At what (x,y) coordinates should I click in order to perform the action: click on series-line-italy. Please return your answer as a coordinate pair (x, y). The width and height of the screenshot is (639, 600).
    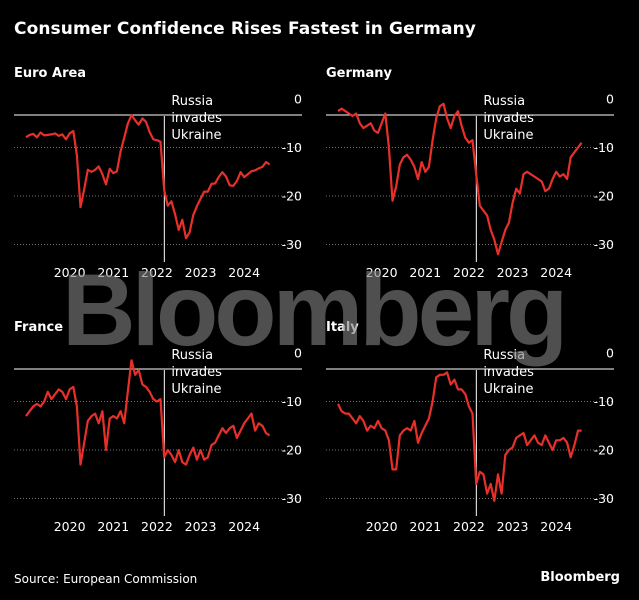
    Looking at the image, I should click on (459, 436).